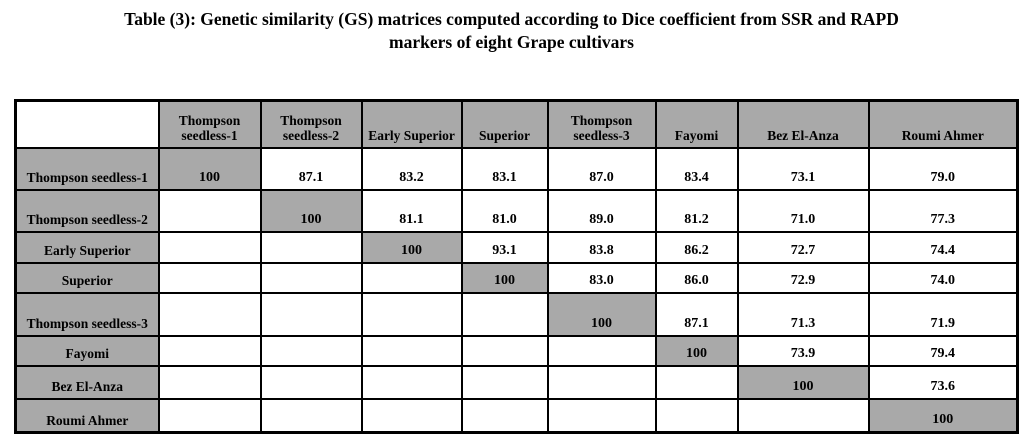  I want to click on matrix-cell: 86.2, so click(696, 247).